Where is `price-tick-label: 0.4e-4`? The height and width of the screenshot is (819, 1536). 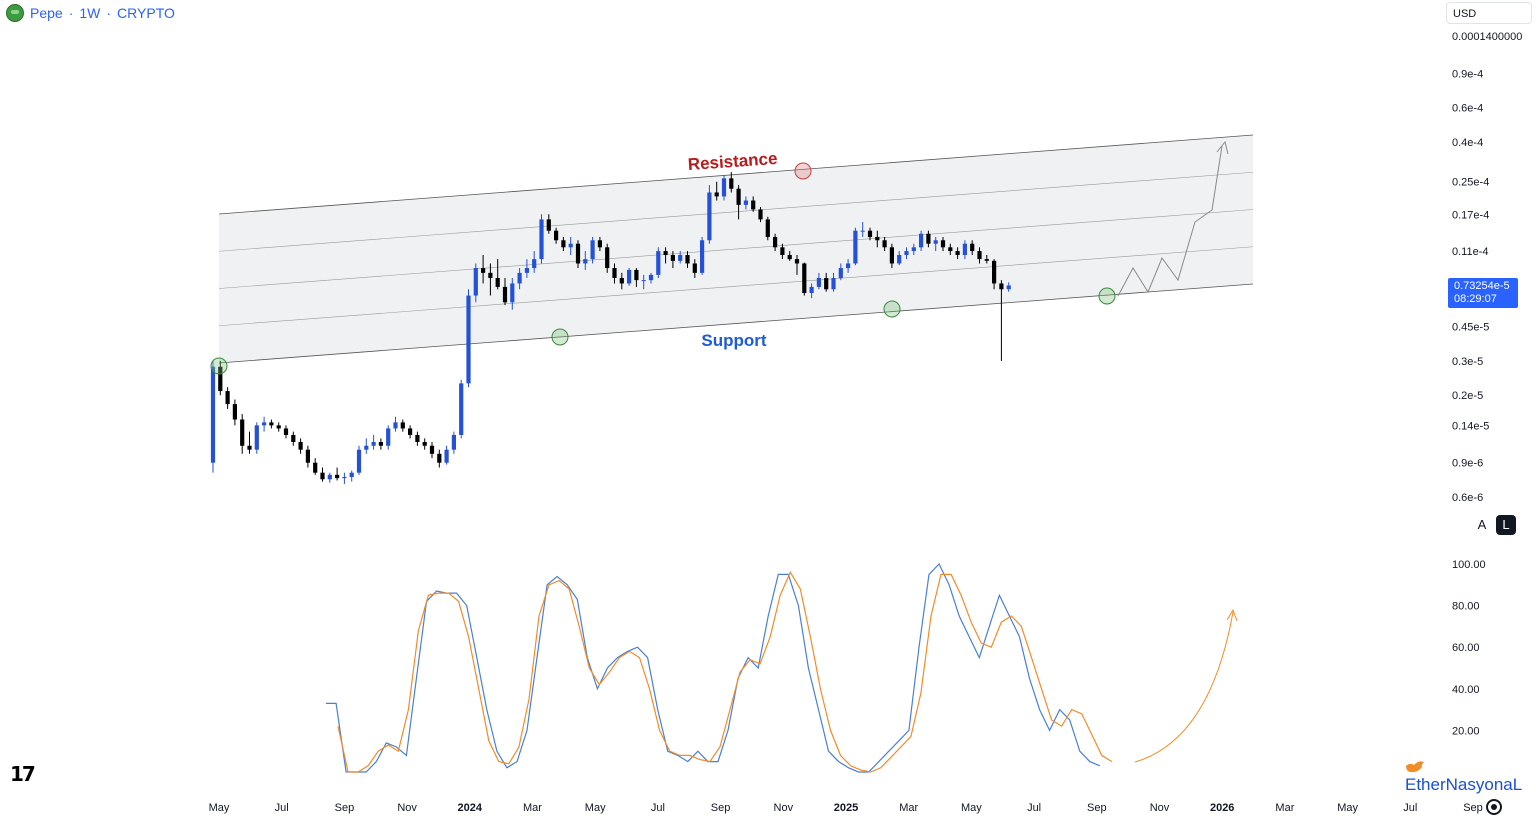 price-tick-label: 0.4e-4 is located at coordinates (1467, 143).